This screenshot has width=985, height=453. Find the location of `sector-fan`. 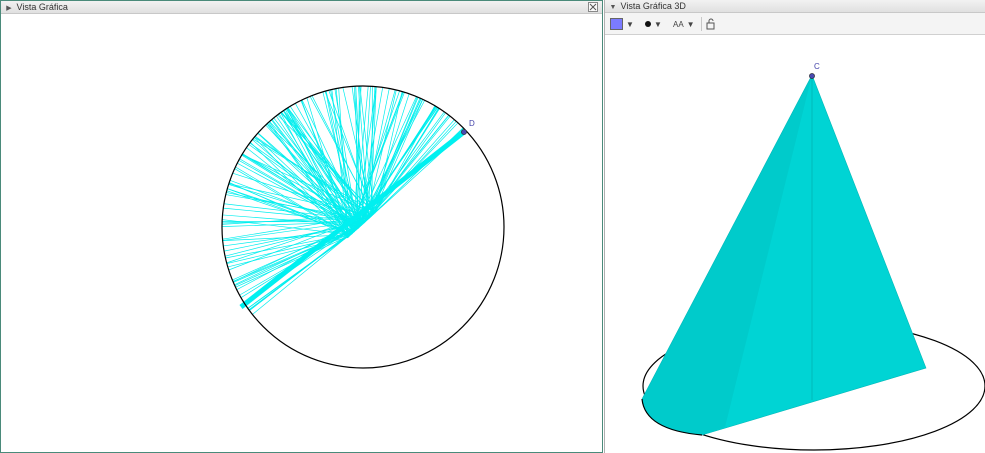

sector-fan is located at coordinates (343, 200).